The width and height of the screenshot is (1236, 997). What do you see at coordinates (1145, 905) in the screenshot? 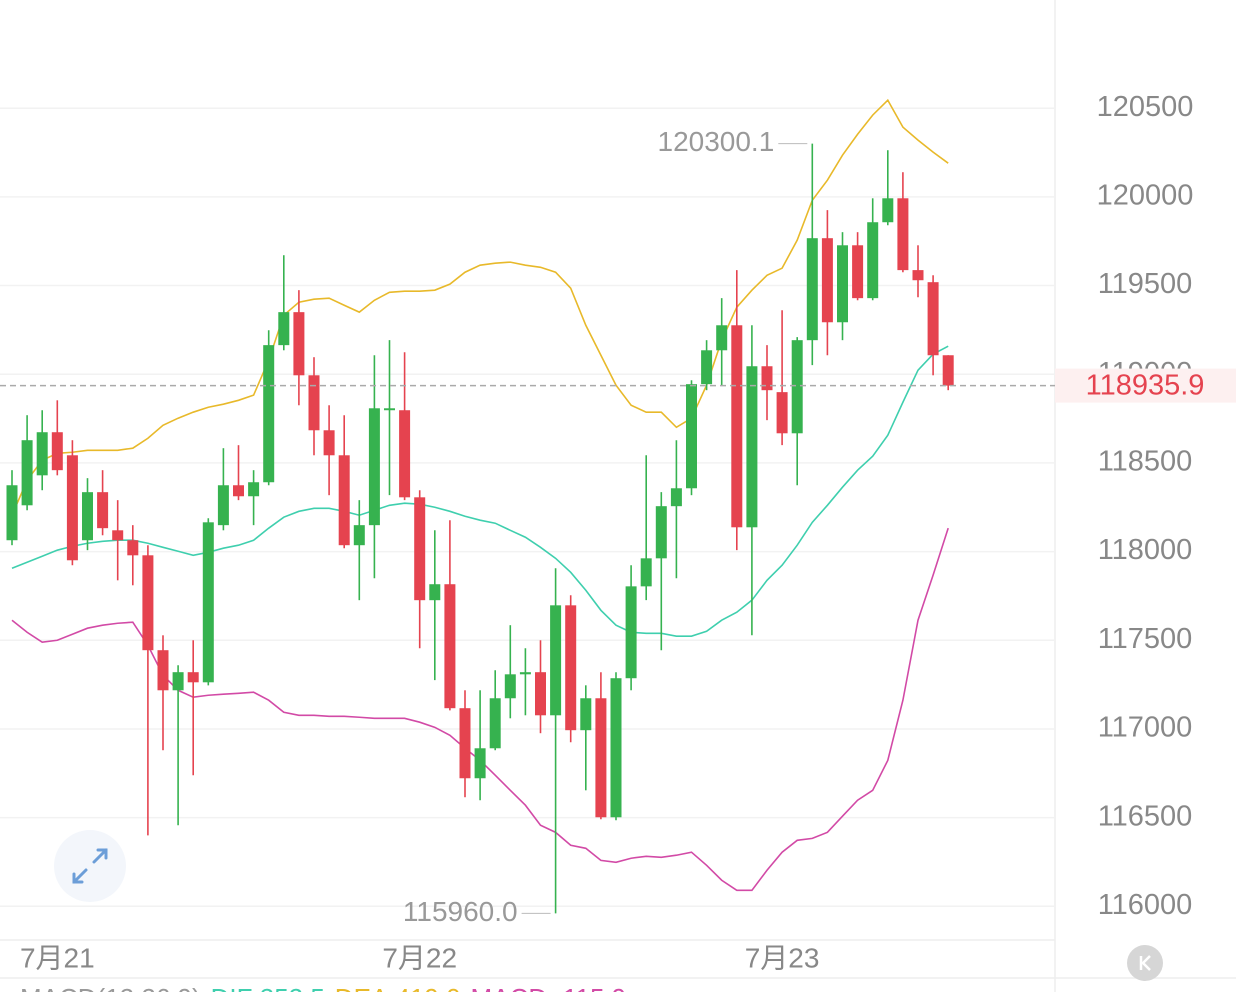
I see `y-tick-label: 116000` at bounding box center [1145, 905].